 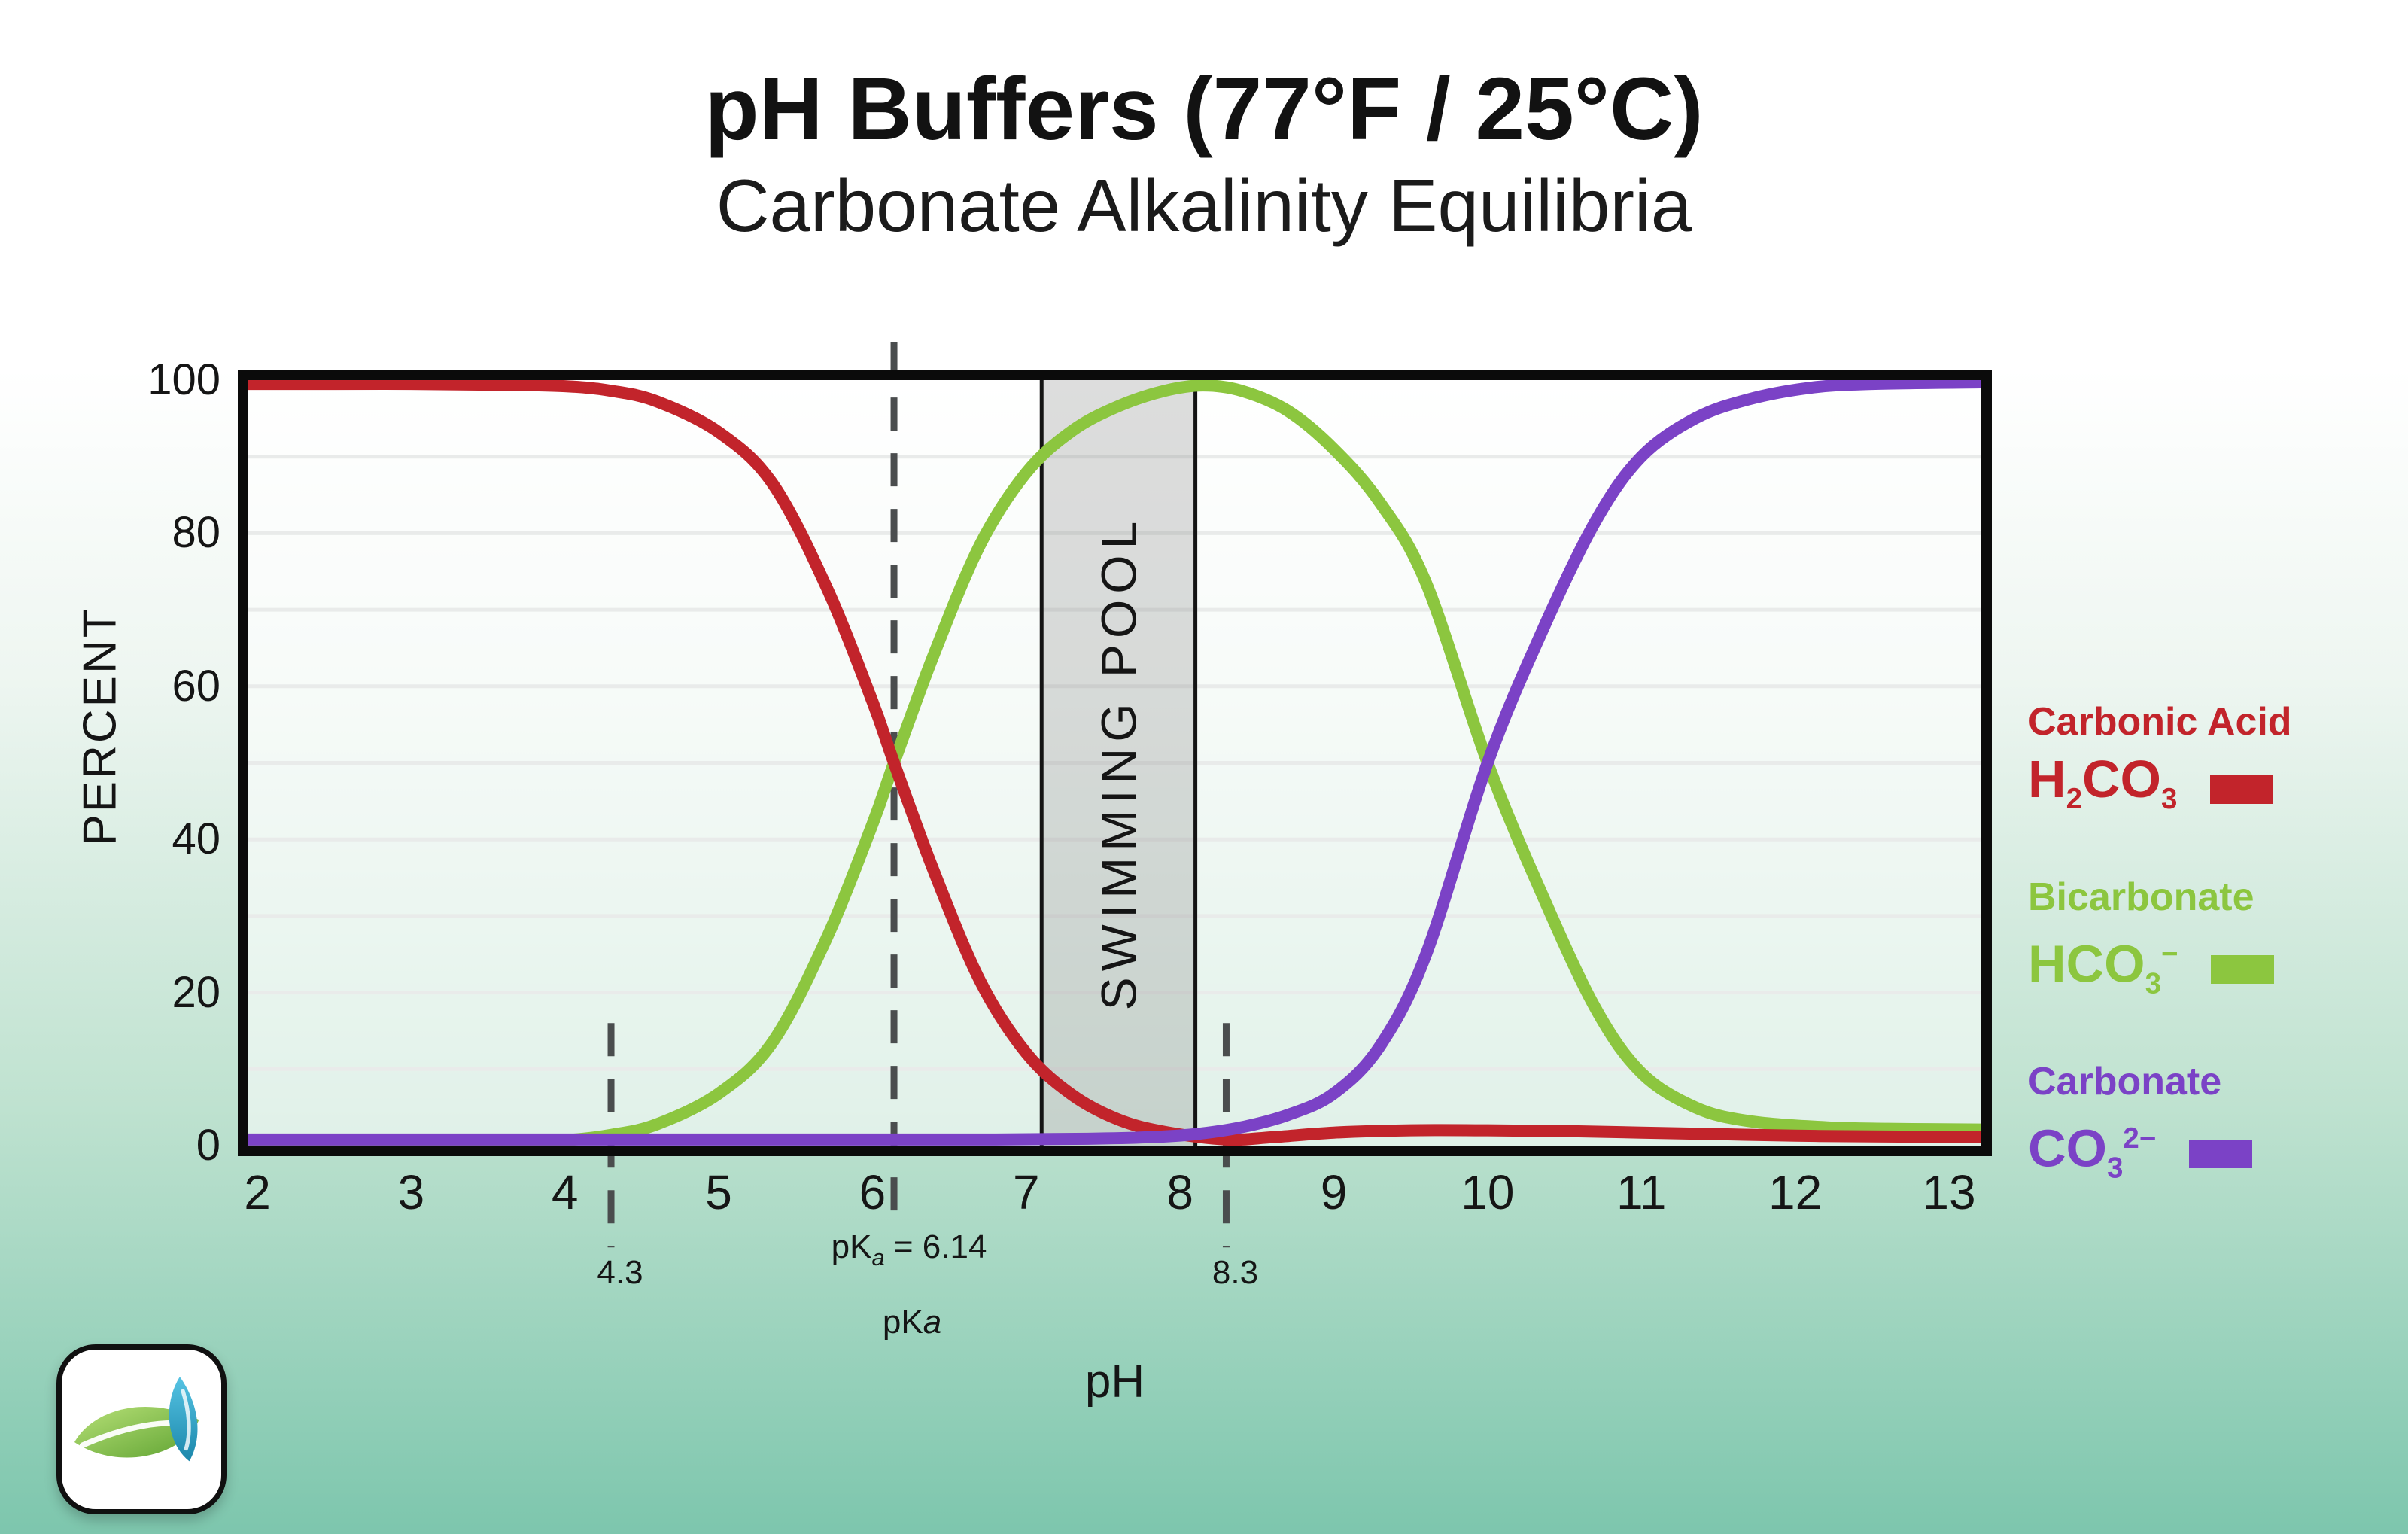 I want to click on legend-item: Bicarbonate HCO3−, so click(x=2212, y=945).